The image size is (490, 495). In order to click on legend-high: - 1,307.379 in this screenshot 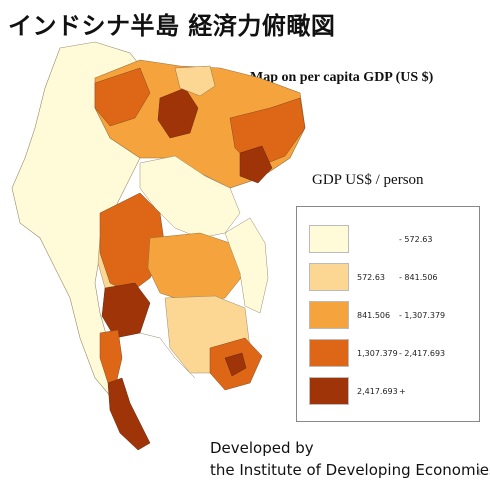, I will do `click(422, 315)`.